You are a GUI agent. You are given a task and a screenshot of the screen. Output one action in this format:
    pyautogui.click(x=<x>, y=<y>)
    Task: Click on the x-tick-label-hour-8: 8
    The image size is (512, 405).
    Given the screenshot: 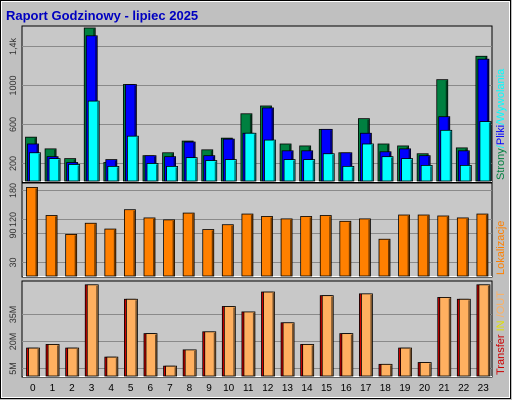 What is the action you would take?
    pyautogui.click(x=190, y=388)
    